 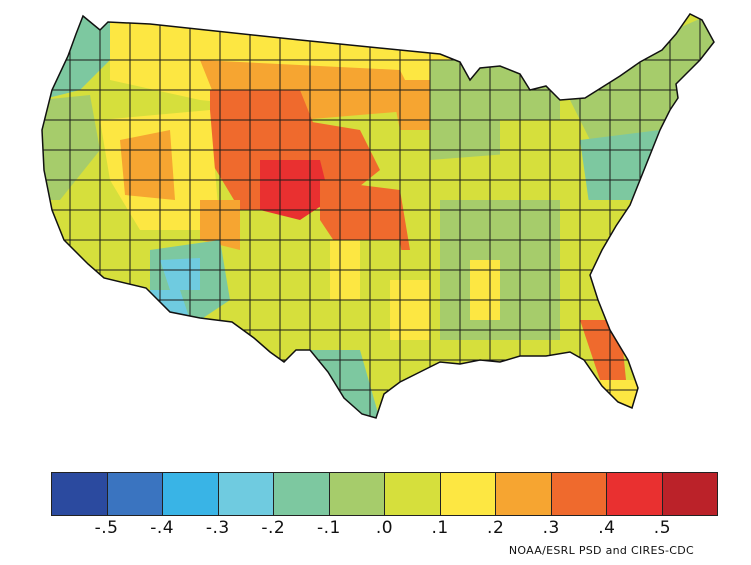 What do you see at coordinates (273, 528) in the screenshot?
I see `legend-tick-label: -.2` at bounding box center [273, 528].